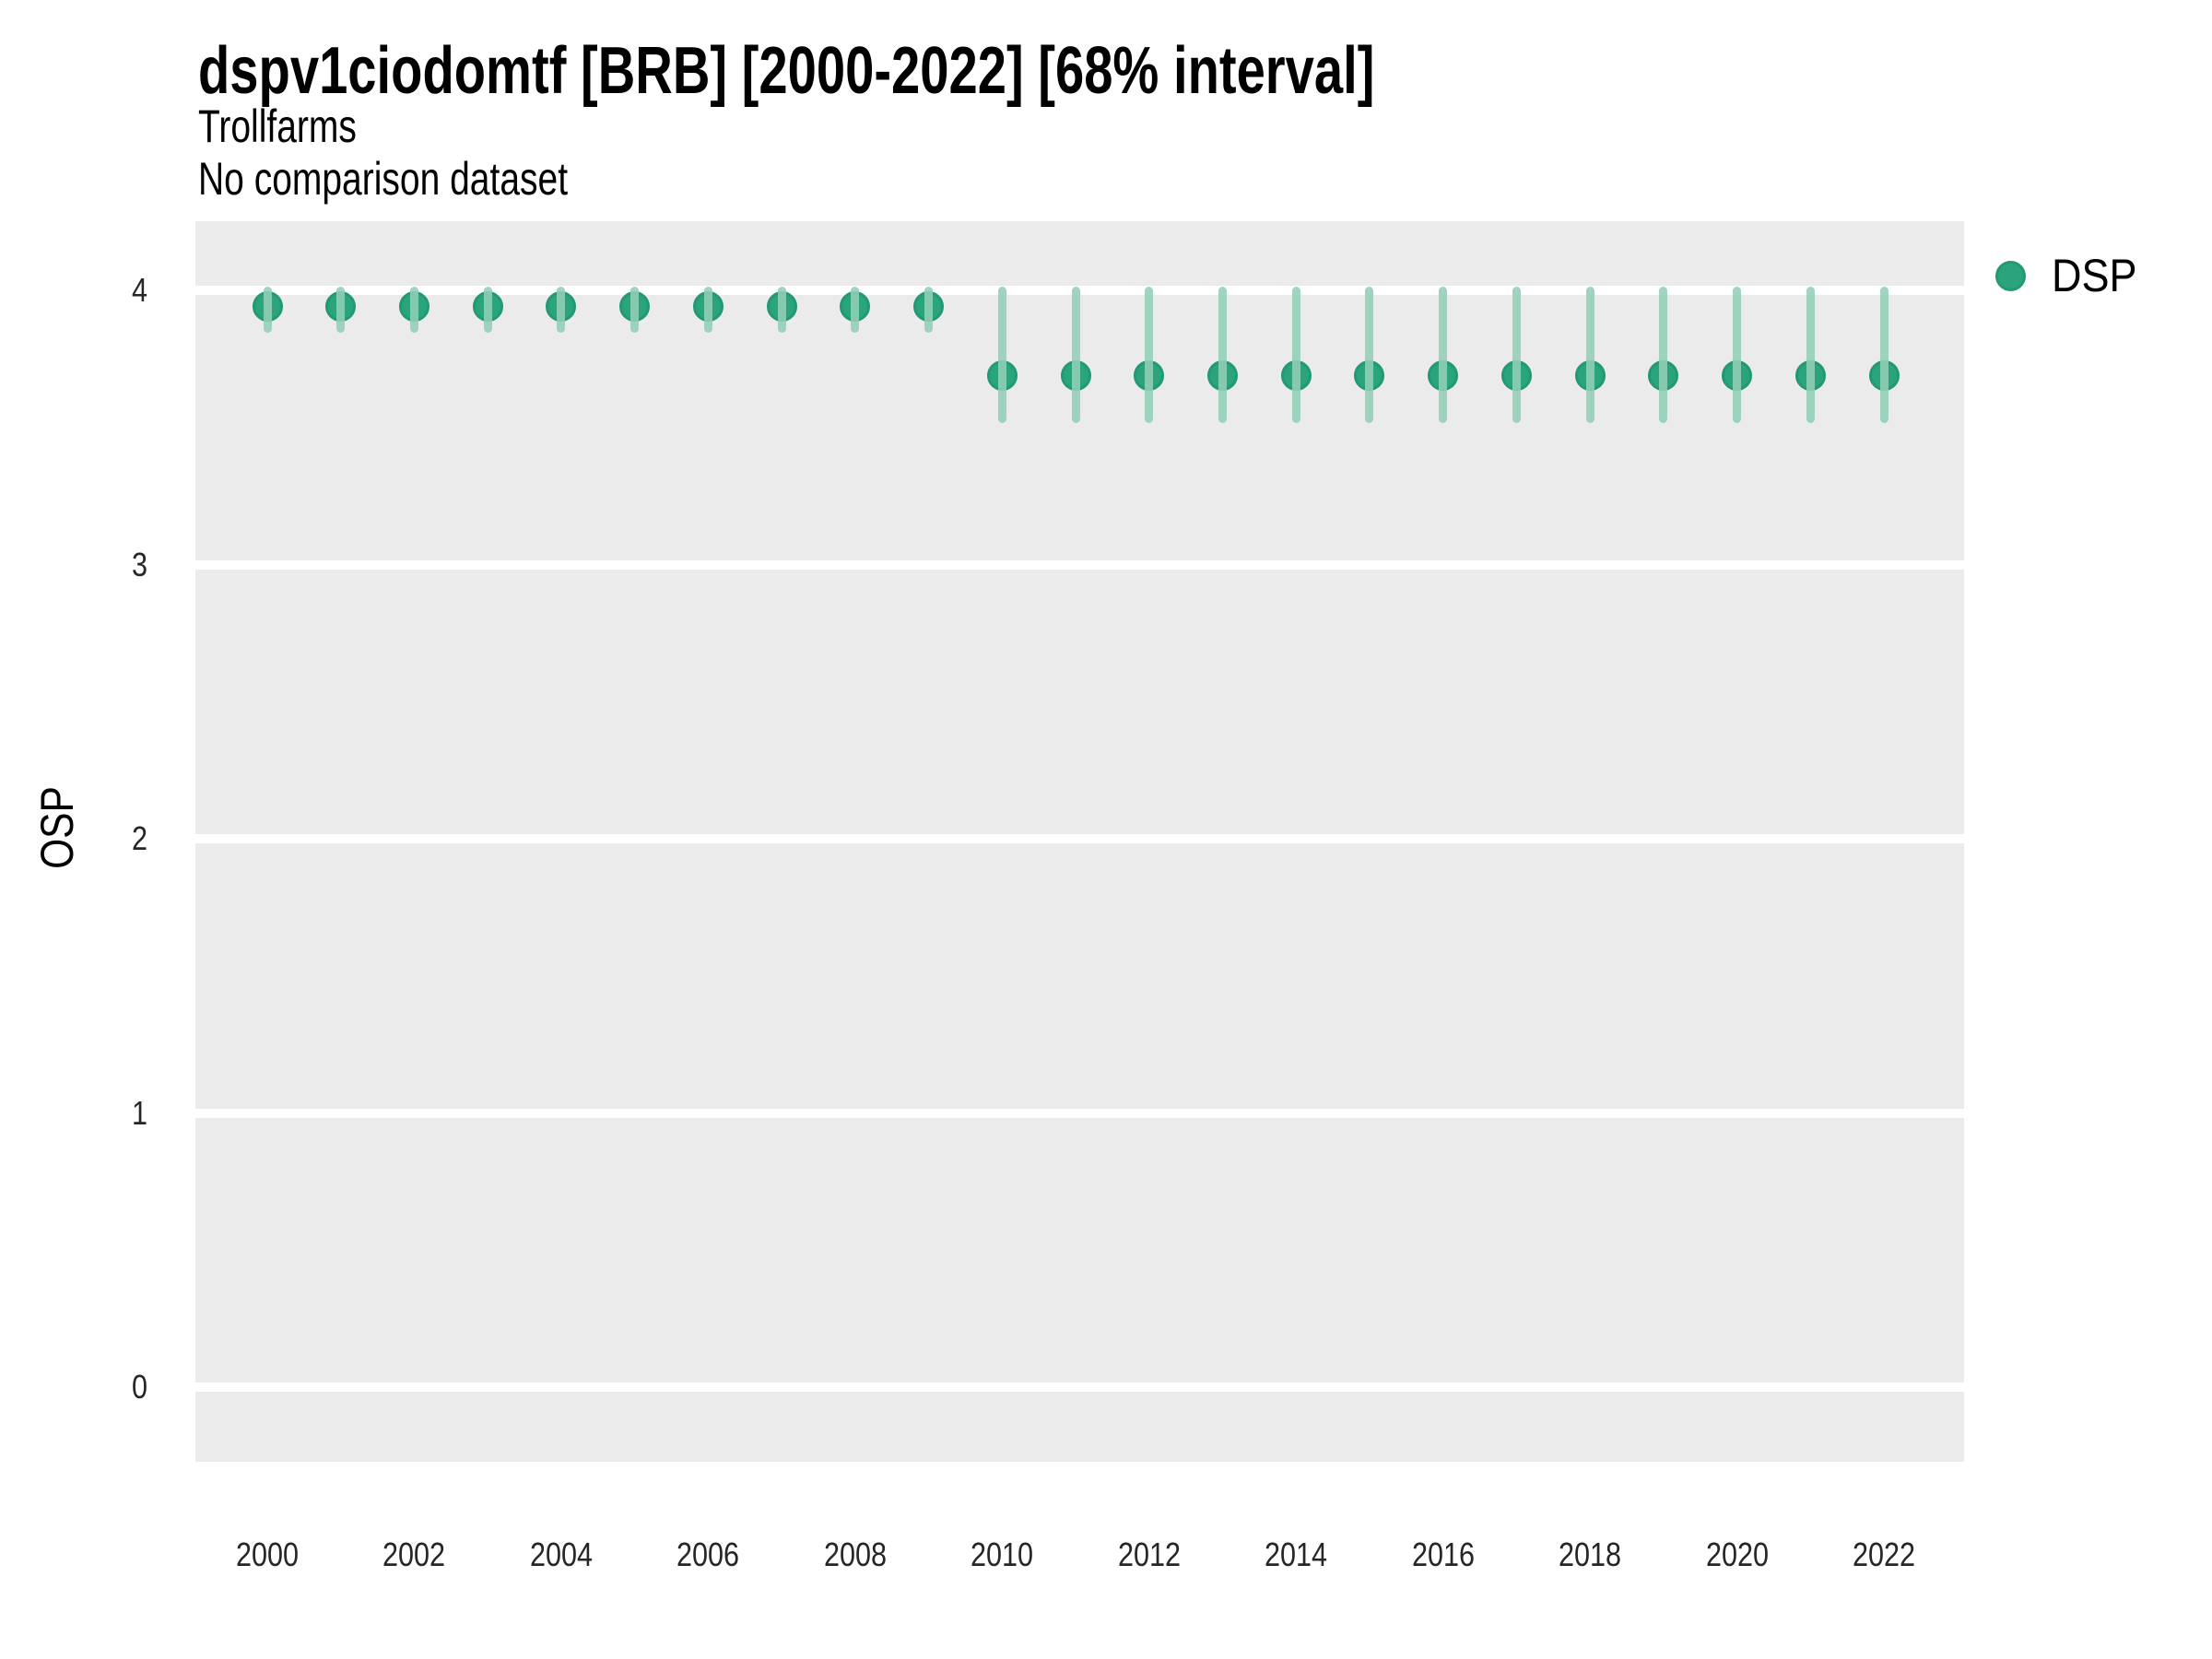 Image resolution: width=2212 pixels, height=1659 pixels. I want to click on x-tick-label: 2012, so click(1149, 1554).